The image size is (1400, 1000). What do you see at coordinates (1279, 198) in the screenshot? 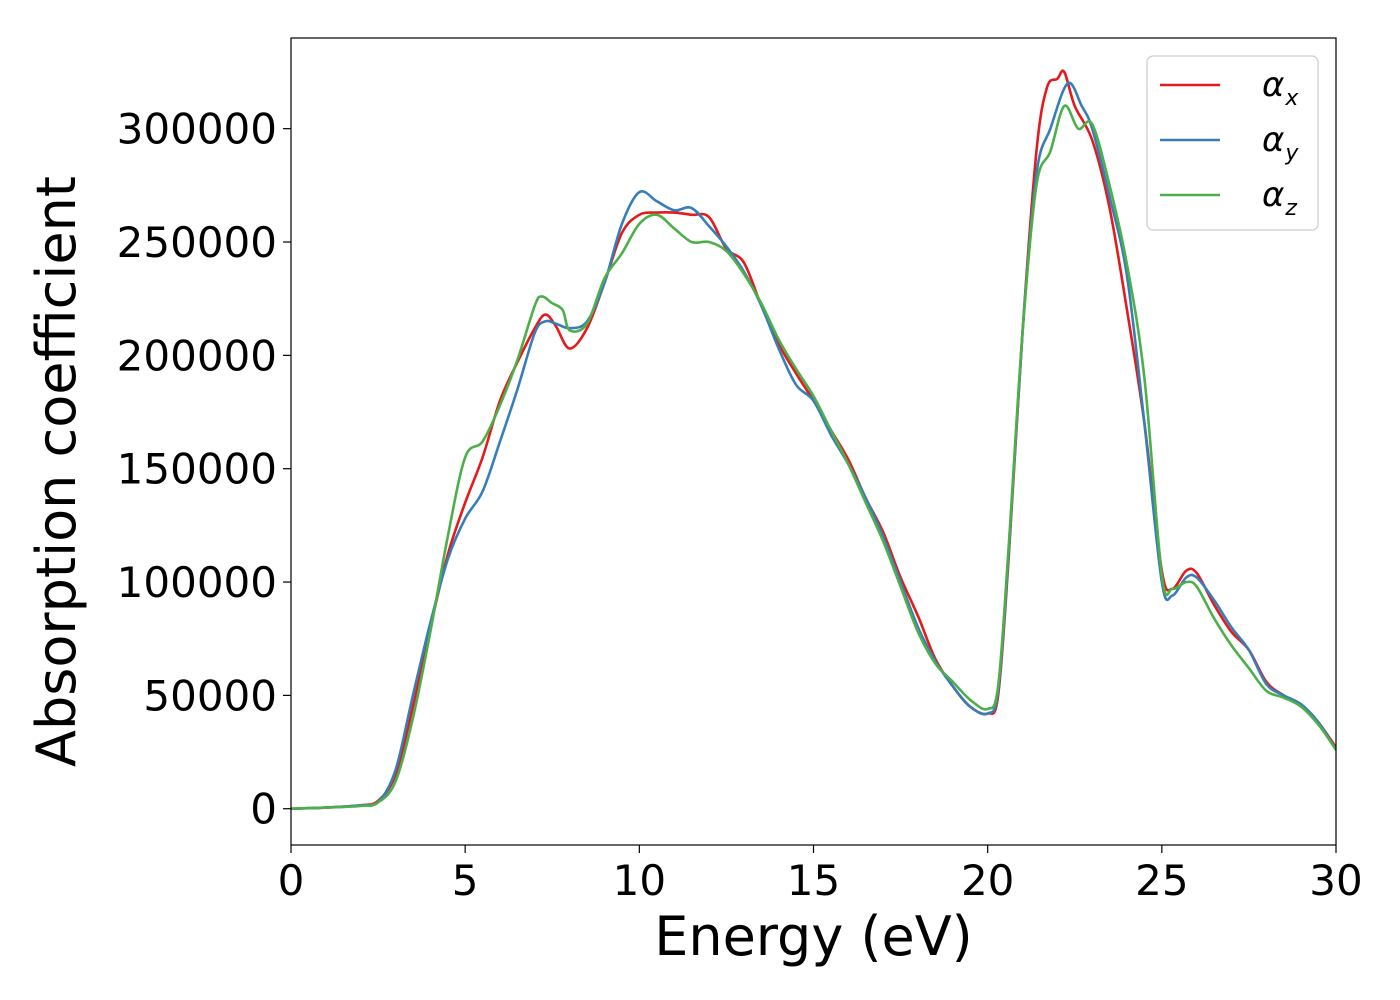
I see `legend-label-z: αz` at bounding box center [1279, 198].